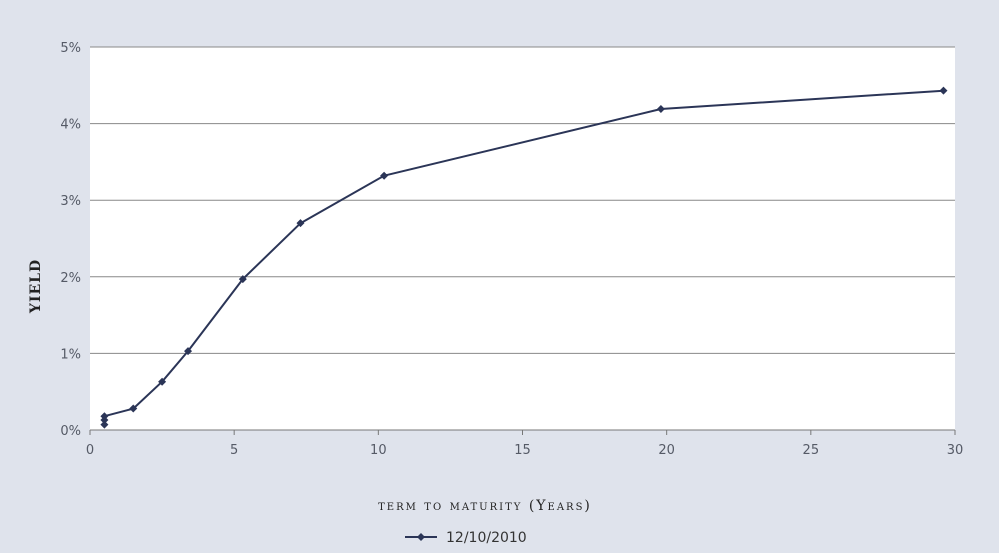 The image size is (999, 553). Describe the element at coordinates (955, 450) in the screenshot. I see `x-tick-label: 30` at that location.